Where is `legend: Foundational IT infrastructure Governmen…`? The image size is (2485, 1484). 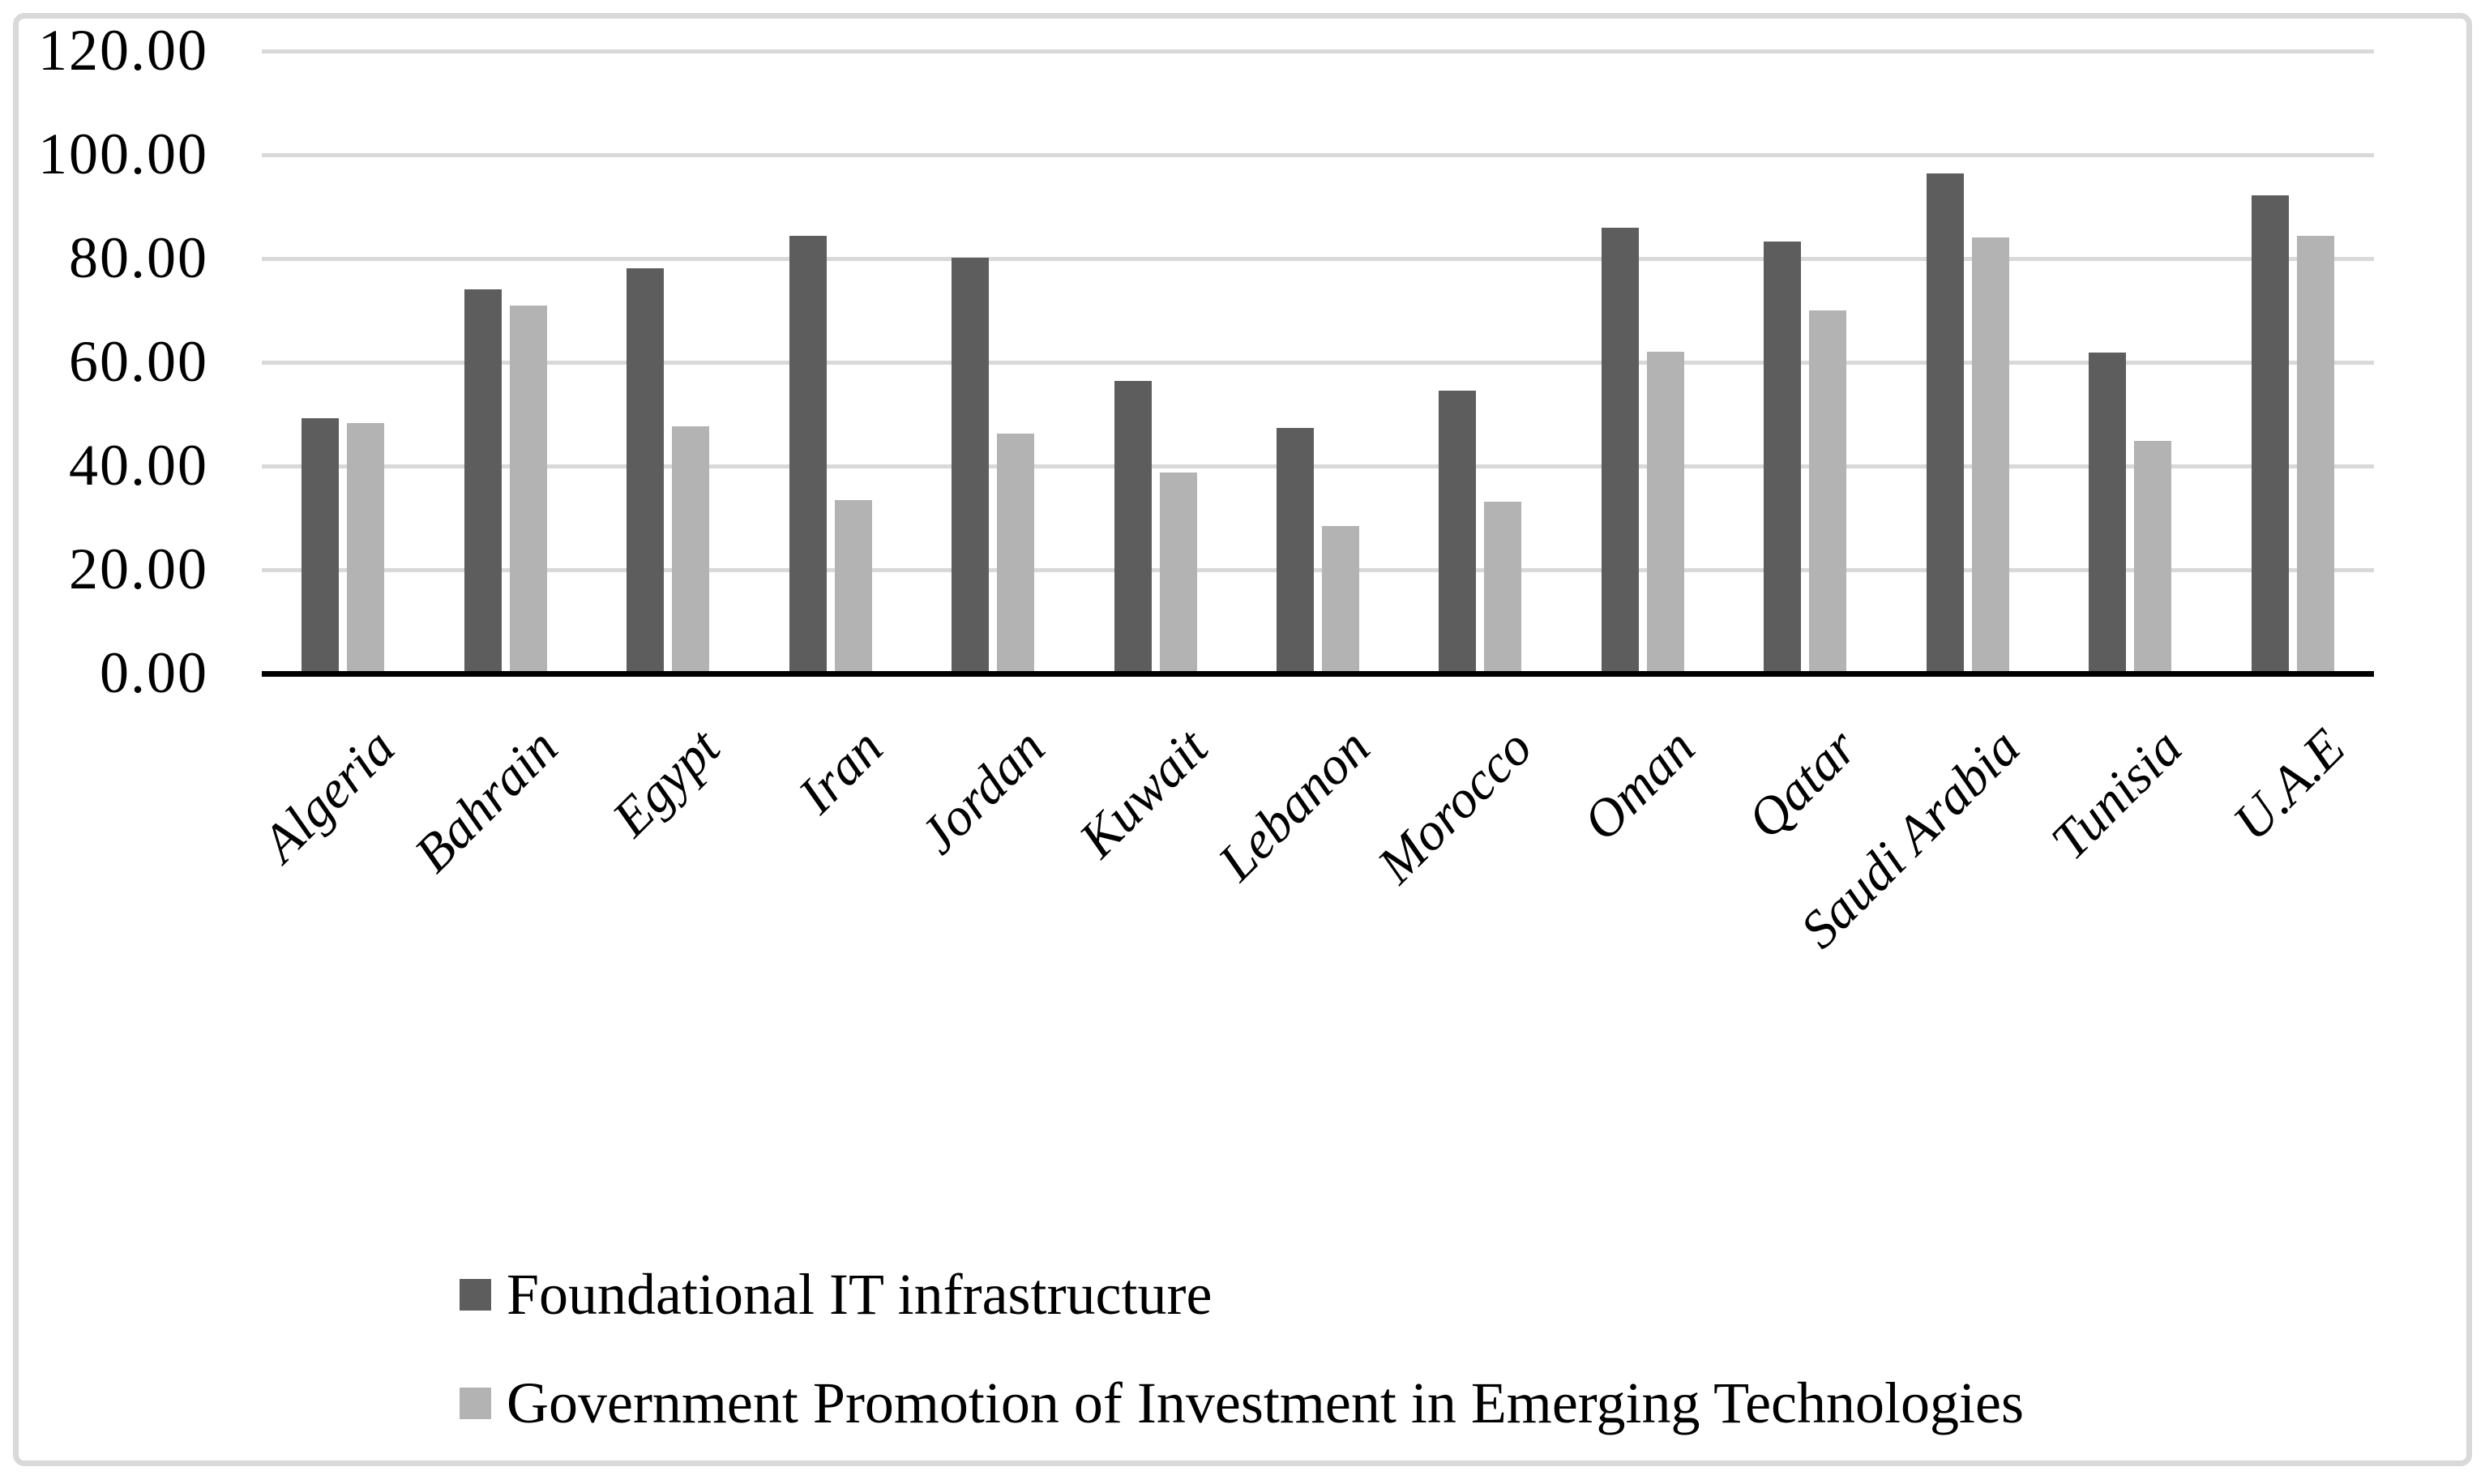
legend: Foundational IT infrastructure Governmen… is located at coordinates (1242, 1373).